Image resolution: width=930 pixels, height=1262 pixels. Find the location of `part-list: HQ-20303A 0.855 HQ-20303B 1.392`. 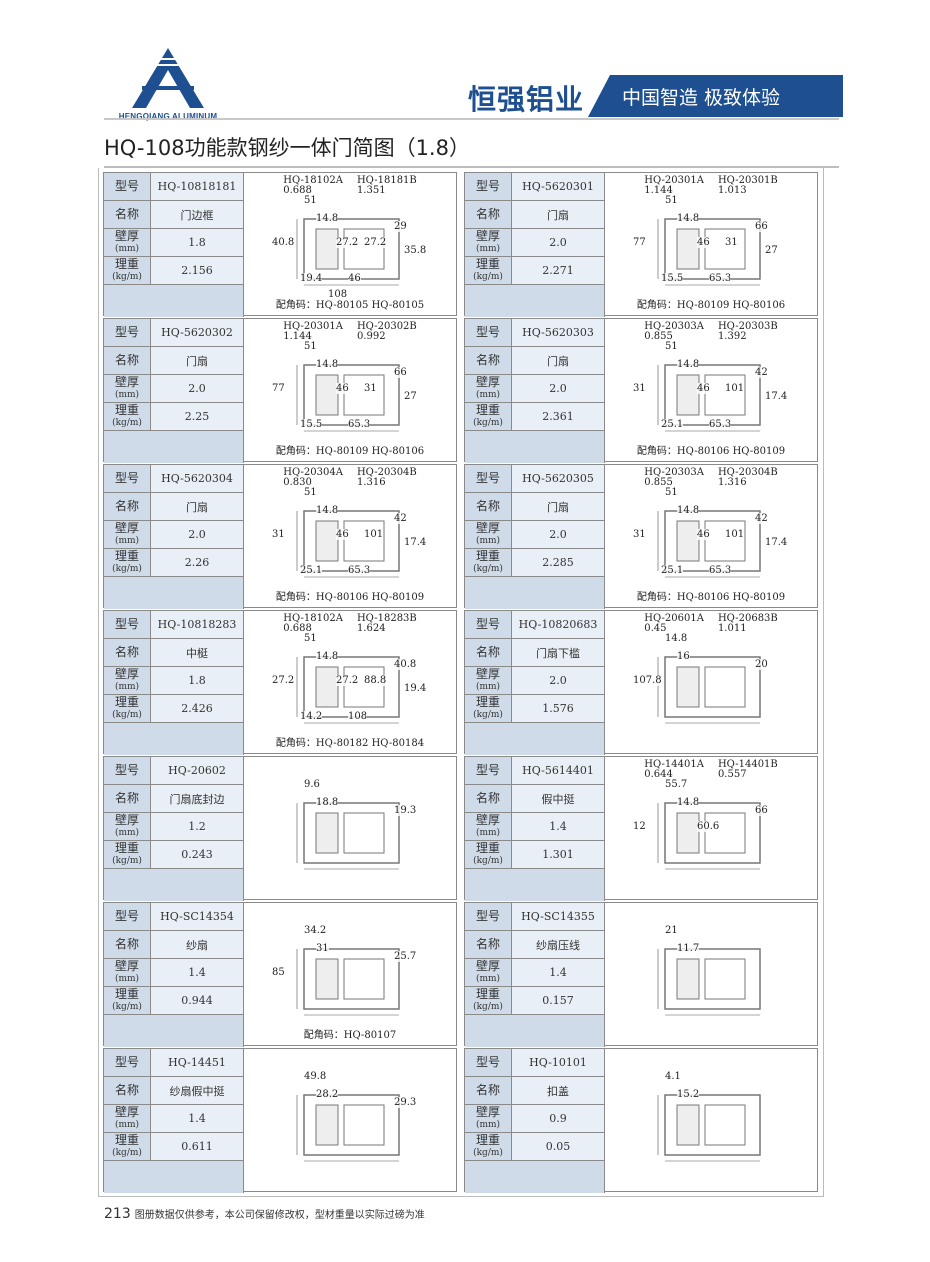

part-list: HQ-20303A 0.855 HQ-20303B 1.392 is located at coordinates (711, 332).